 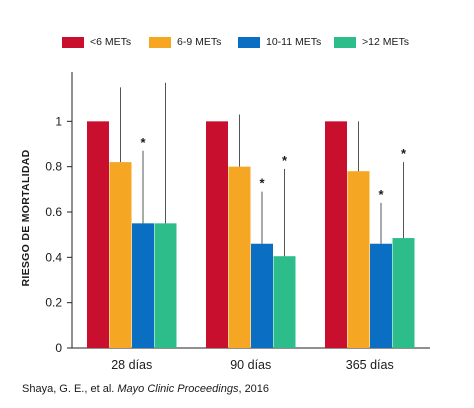 I want to click on x-tick-label: 365 días, so click(x=370, y=365).